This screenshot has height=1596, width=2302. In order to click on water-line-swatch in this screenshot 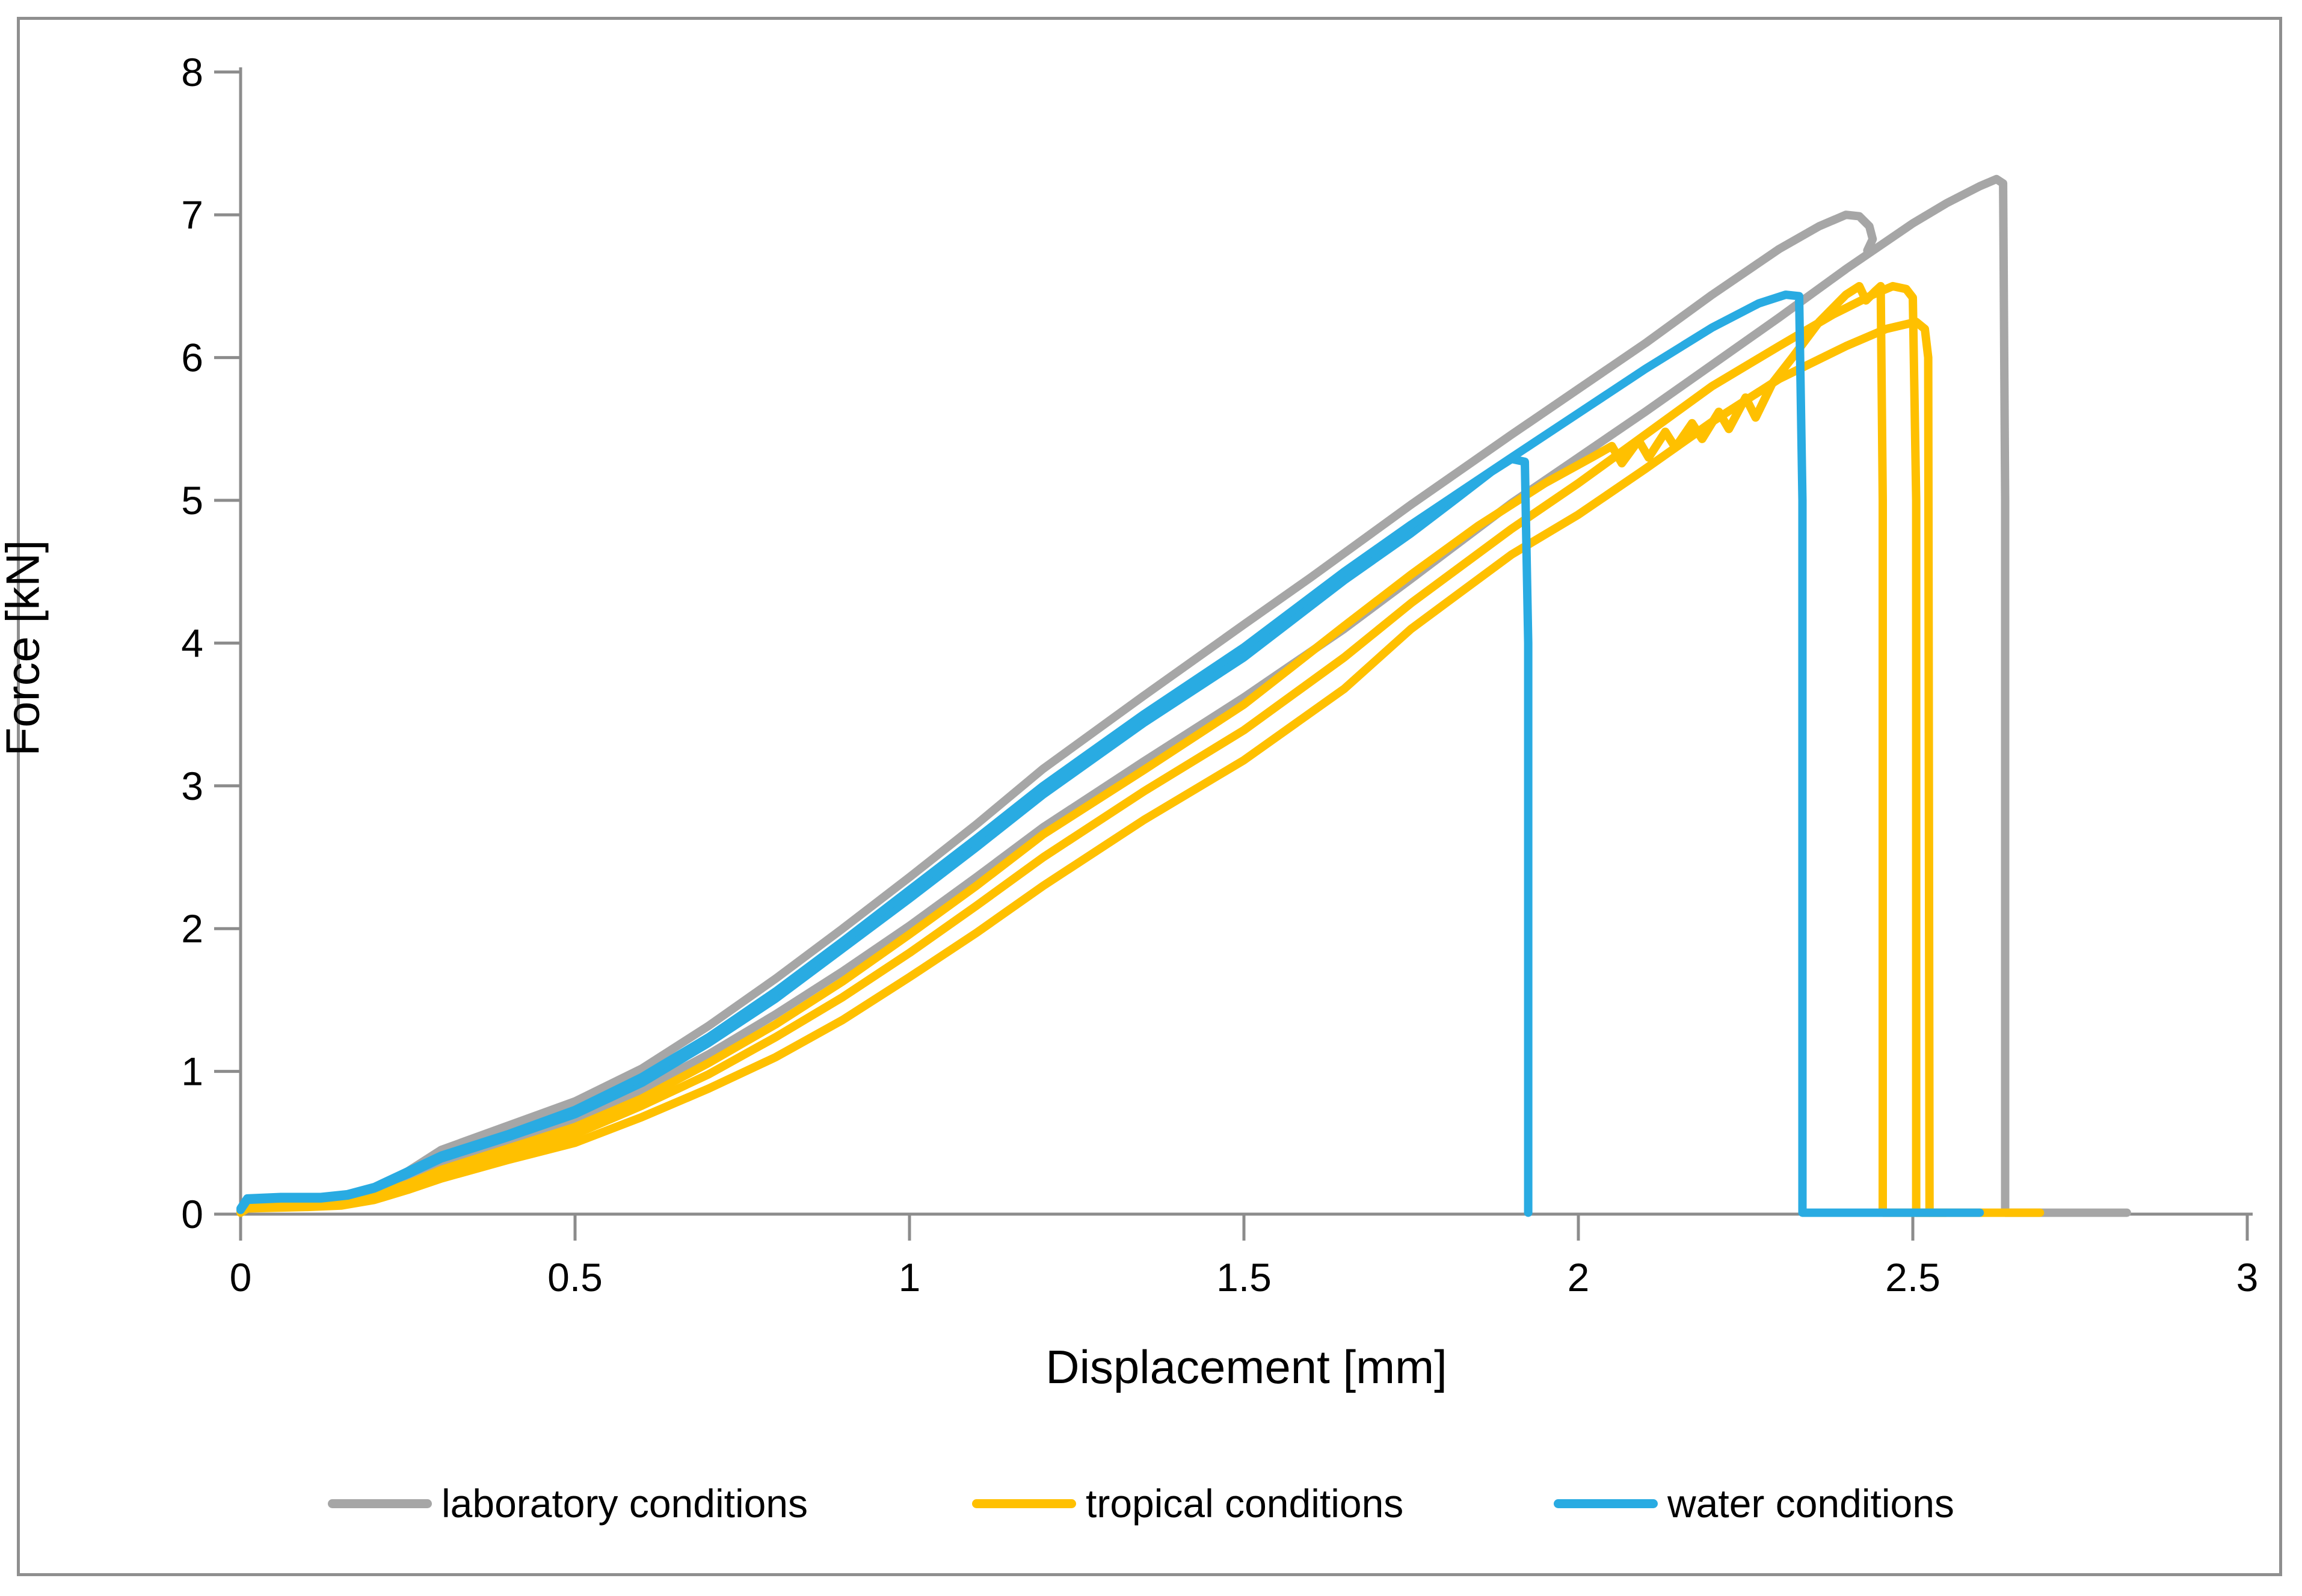, I will do `click(1606, 1503)`.